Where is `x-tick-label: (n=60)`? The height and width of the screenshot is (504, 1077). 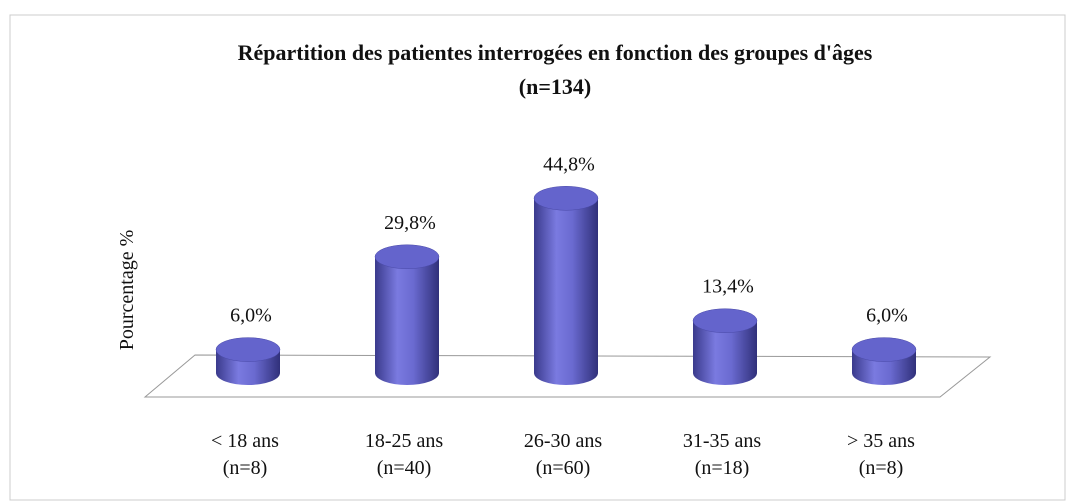
x-tick-label: (n=60) is located at coordinates (563, 468).